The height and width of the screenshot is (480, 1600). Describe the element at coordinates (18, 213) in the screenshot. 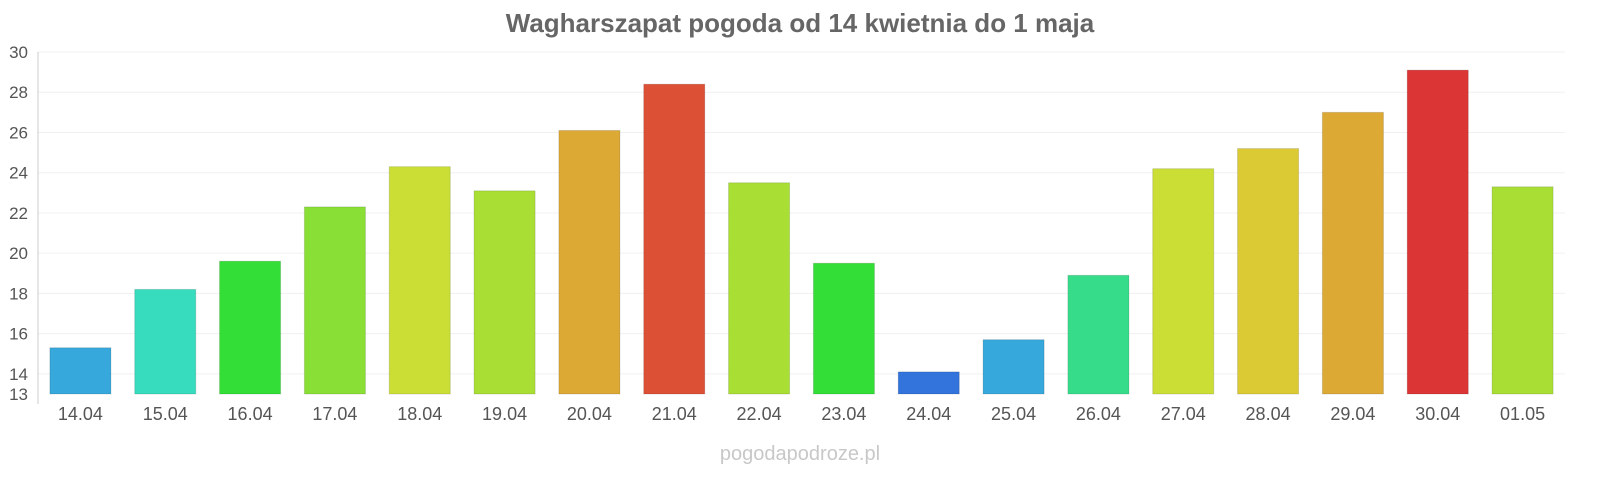

I see `y-tick-label: 22` at that location.